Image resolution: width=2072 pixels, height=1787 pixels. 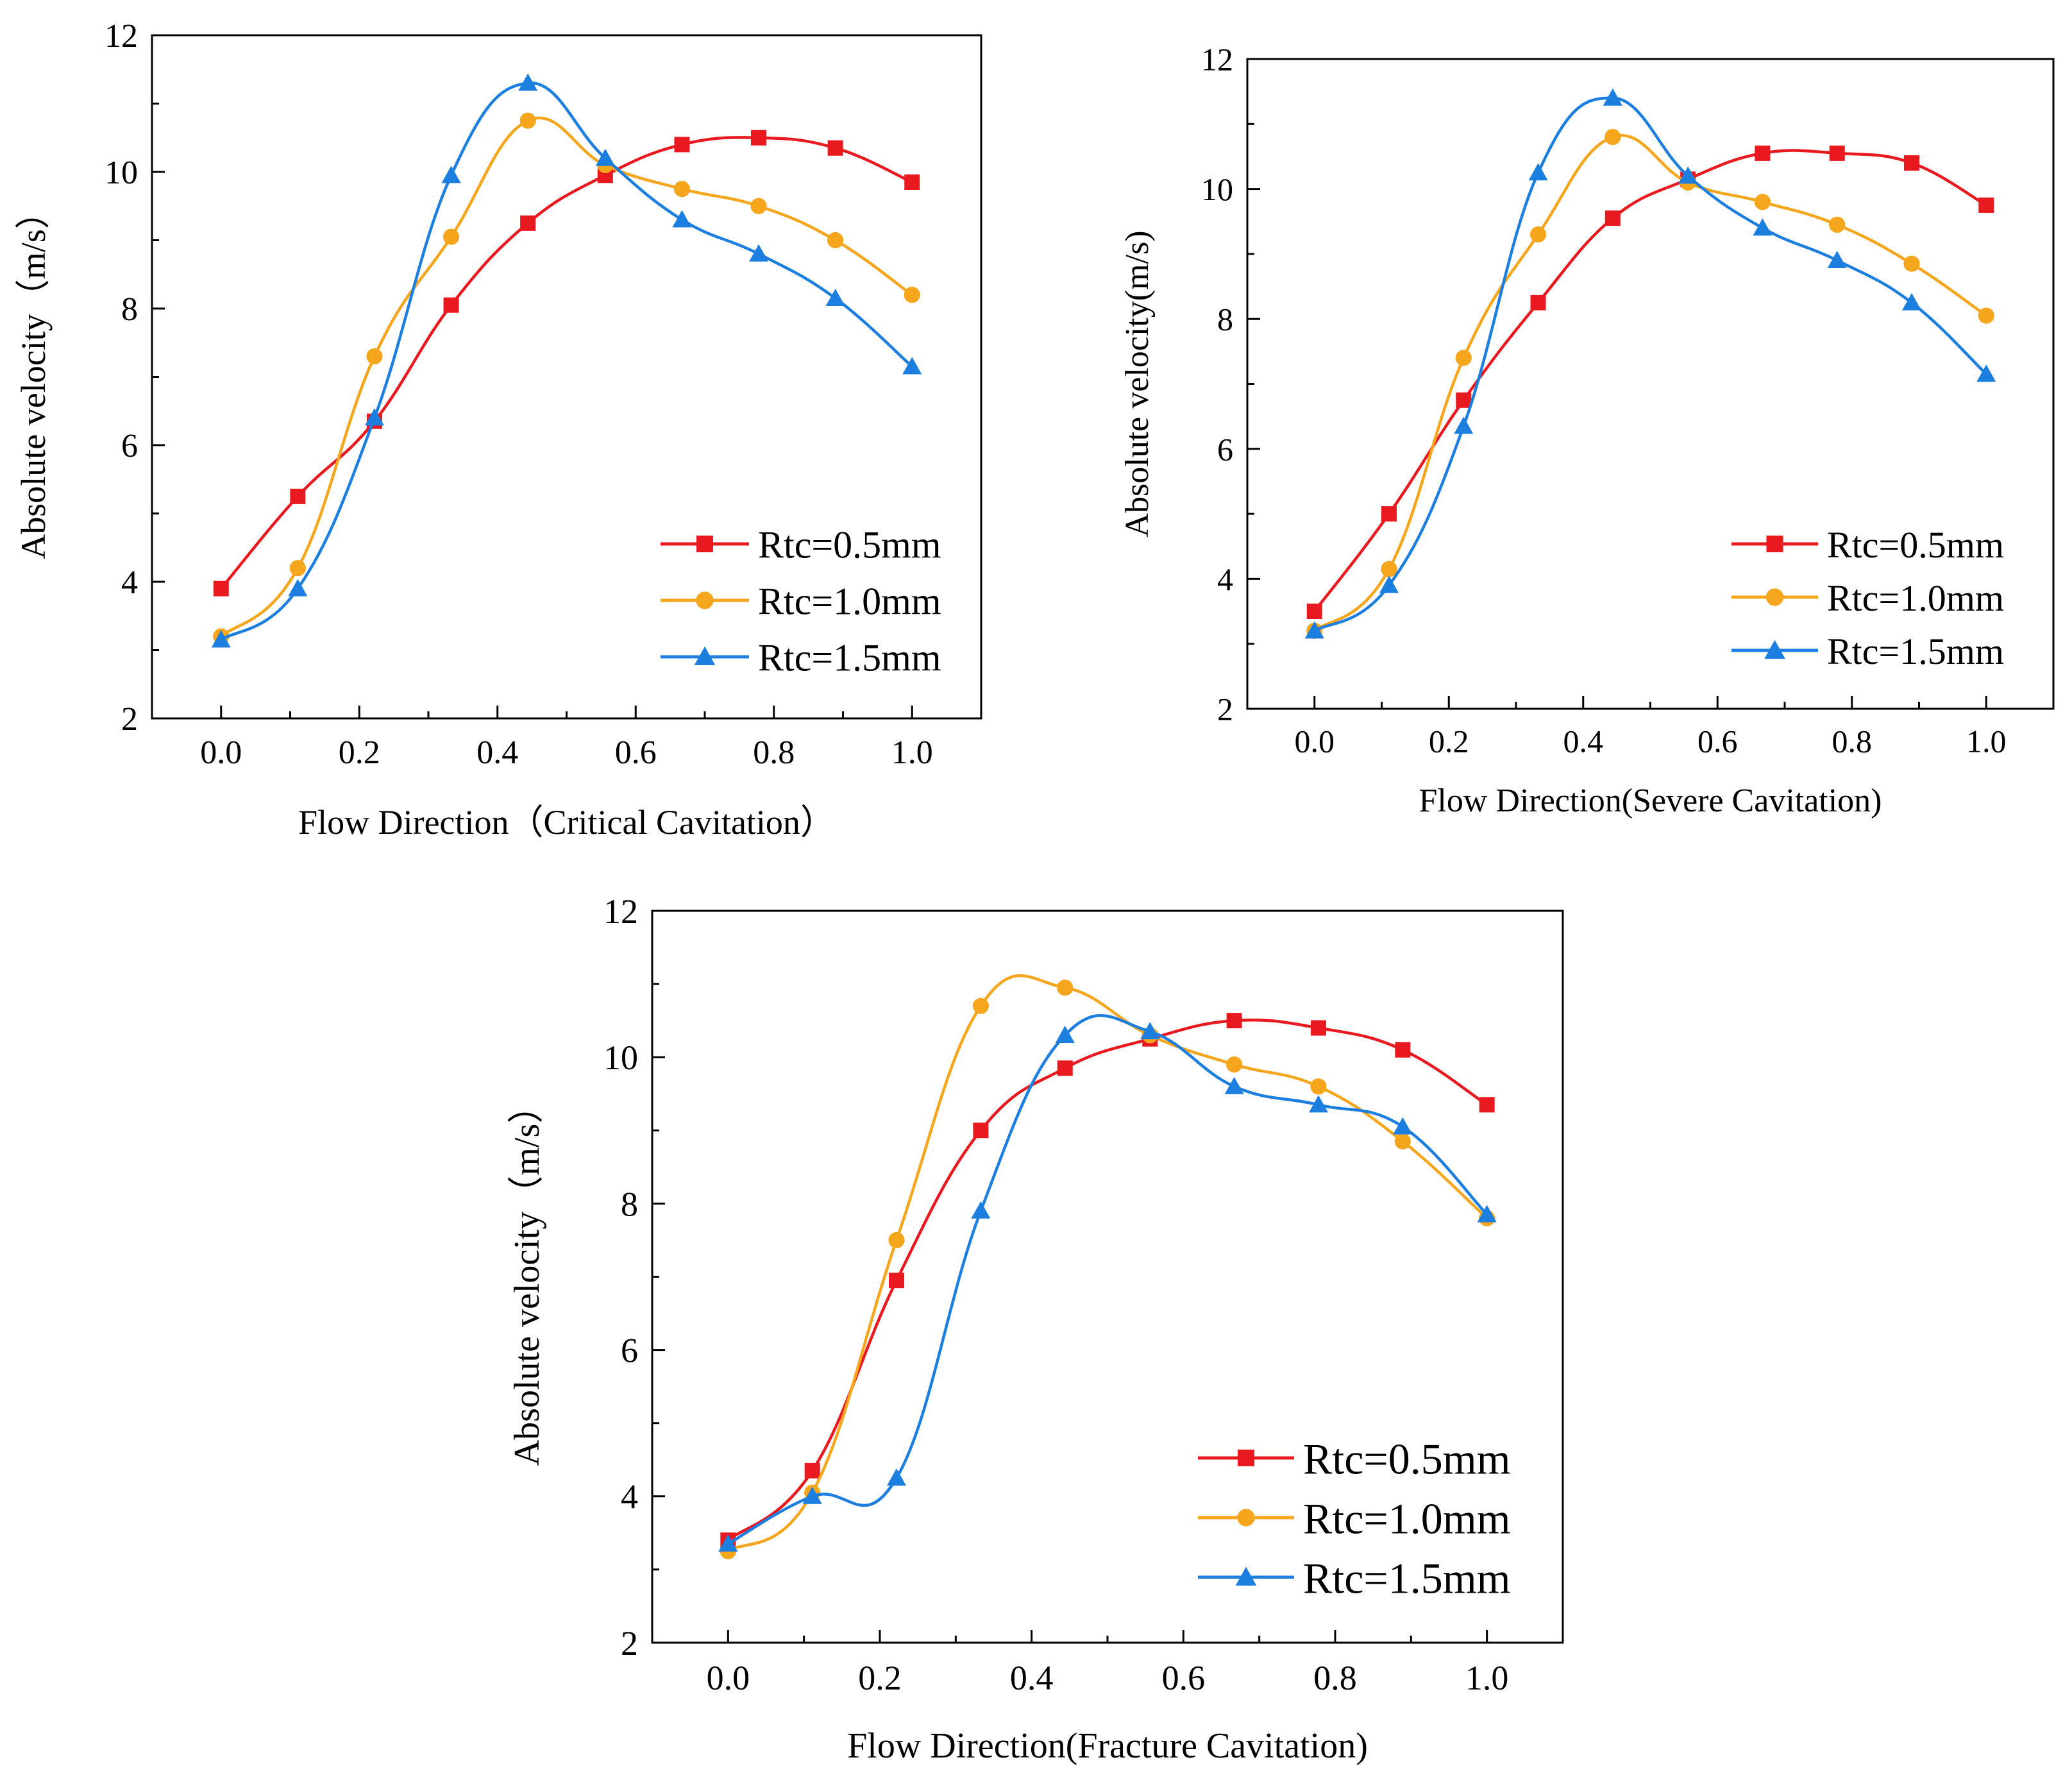 I want to click on series-Rtc=1.0mm, so click(x=566, y=378).